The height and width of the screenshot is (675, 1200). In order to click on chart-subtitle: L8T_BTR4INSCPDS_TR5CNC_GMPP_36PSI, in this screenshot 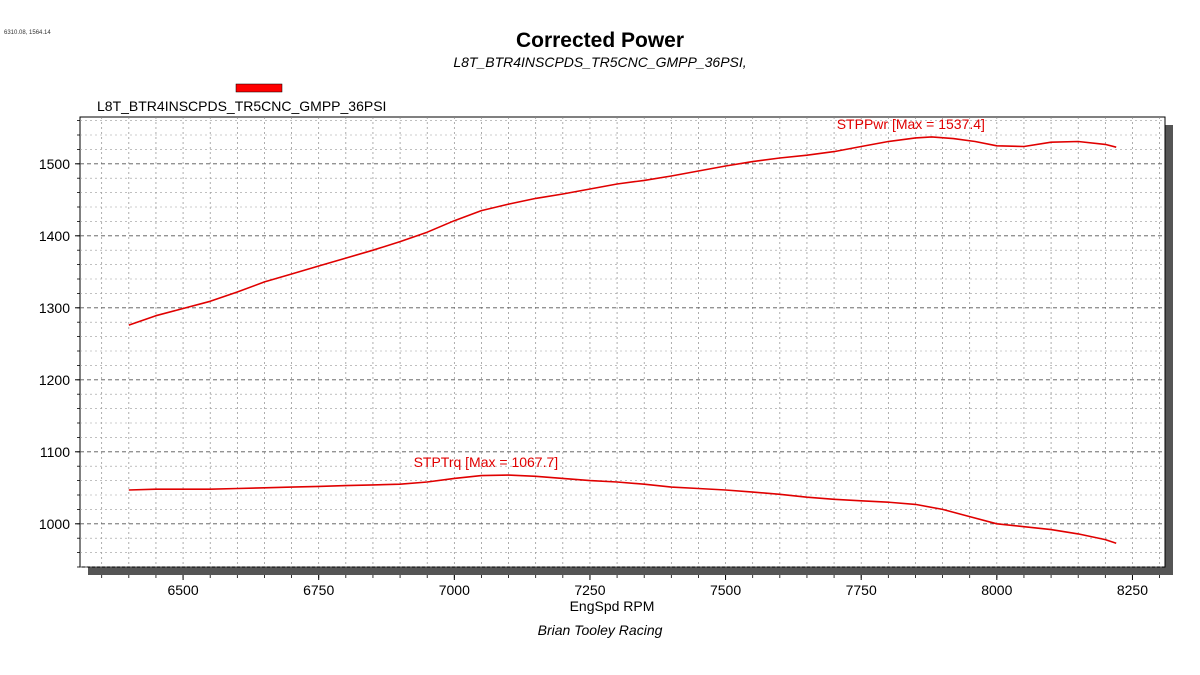, I will do `click(600, 62)`.